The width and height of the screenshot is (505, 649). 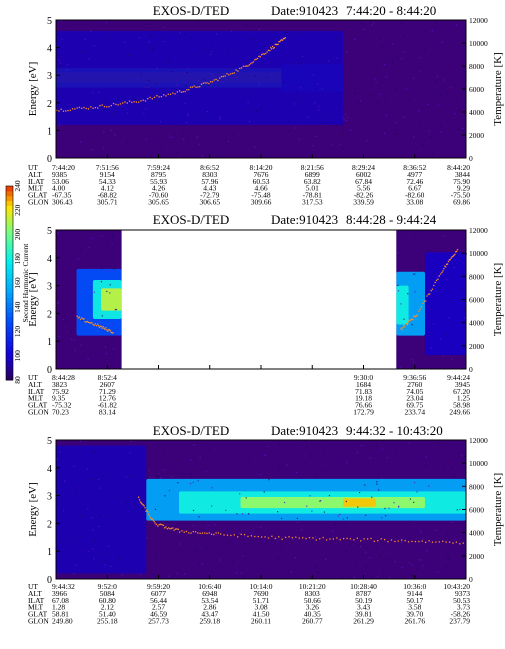 What do you see at coordinates (259, 299) in the screenshot?
I see `data-gap` at bounding box center [259, 299].